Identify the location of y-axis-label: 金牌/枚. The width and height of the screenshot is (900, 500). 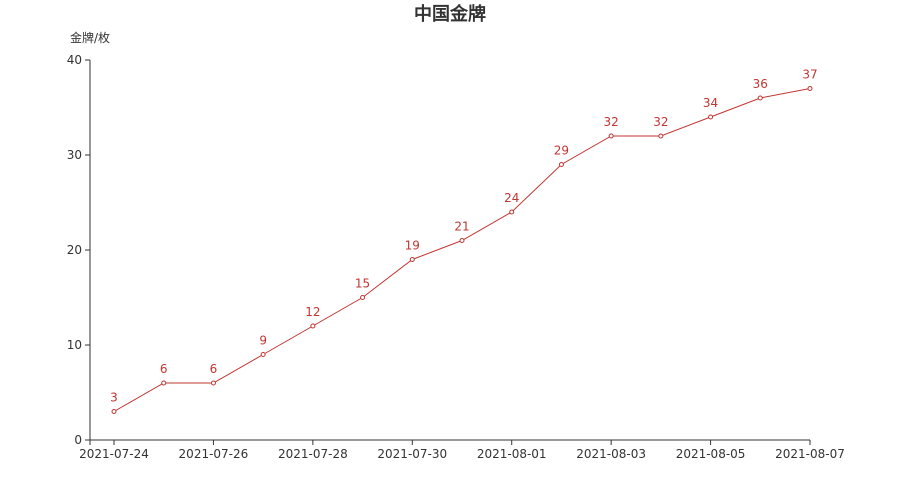
(90, 37).